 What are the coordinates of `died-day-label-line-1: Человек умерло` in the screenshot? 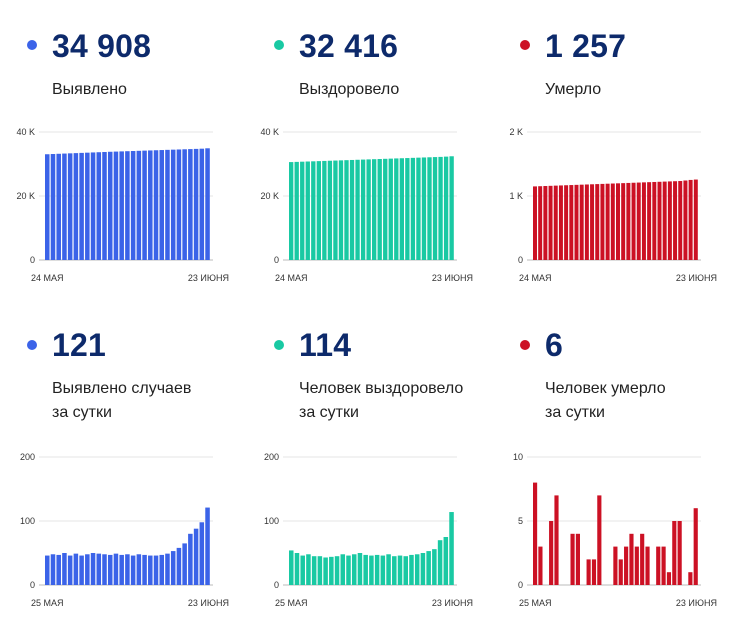 It's located at (605, 388).